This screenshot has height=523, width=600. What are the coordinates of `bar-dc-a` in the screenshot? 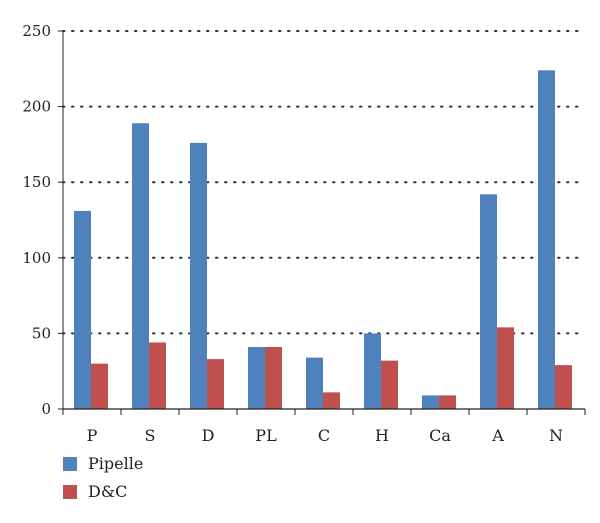 It's located at (505, 368).